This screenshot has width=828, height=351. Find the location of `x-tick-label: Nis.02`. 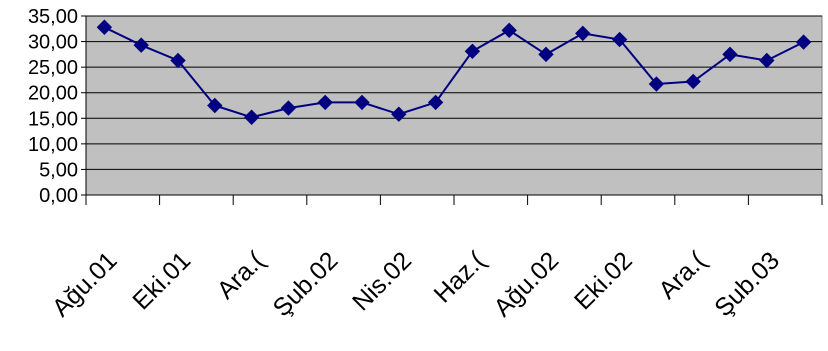

x-tick-label: Nis.02 is located at coordinates (382, 281).